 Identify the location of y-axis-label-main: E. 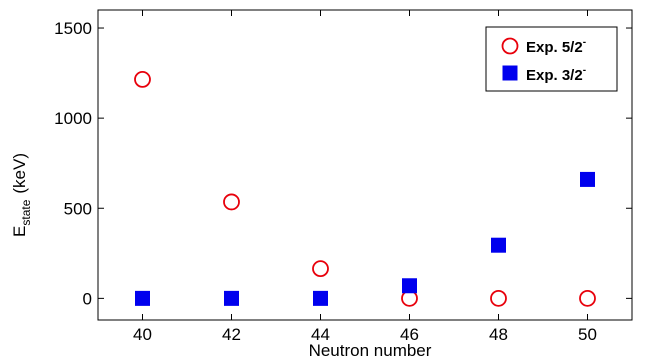
(19, 231).